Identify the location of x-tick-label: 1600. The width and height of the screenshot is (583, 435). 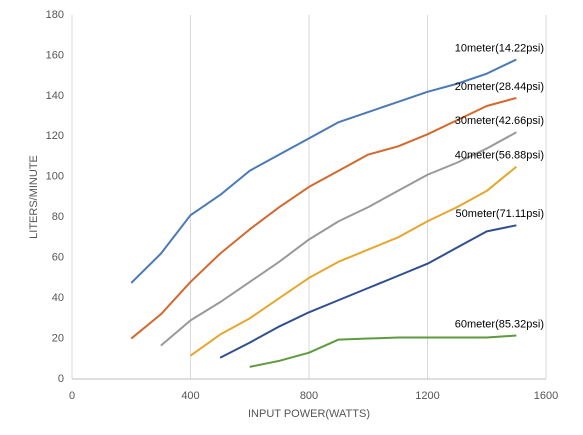
(546, 396).